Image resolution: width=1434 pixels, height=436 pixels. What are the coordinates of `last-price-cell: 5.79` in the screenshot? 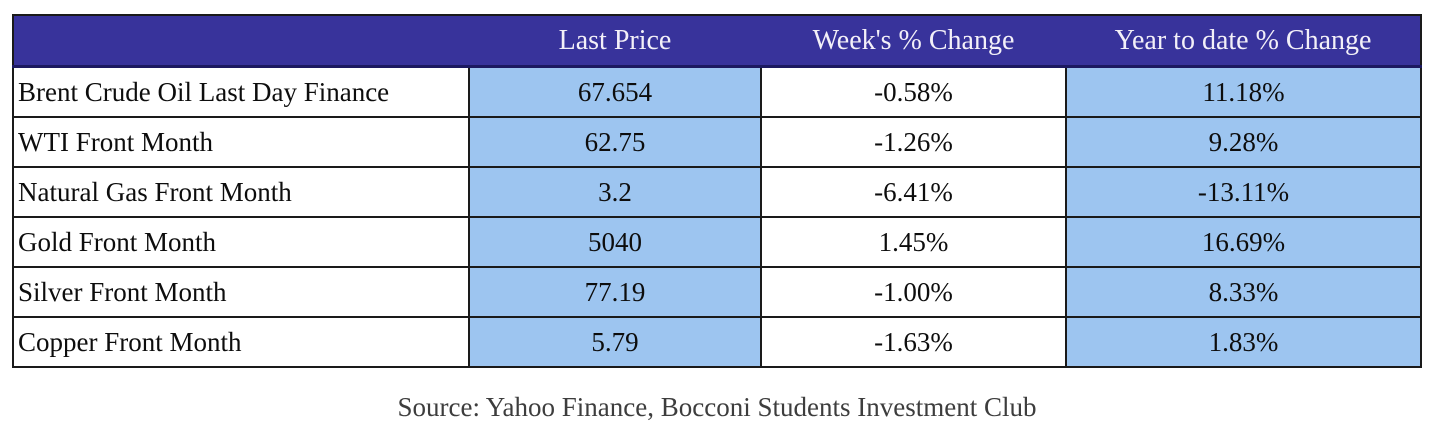 It's located at (615, 342).